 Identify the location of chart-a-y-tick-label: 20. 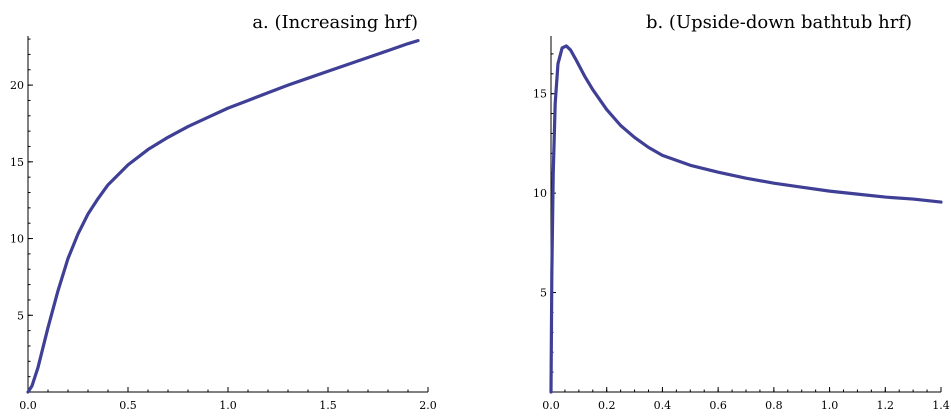
(17, 85).